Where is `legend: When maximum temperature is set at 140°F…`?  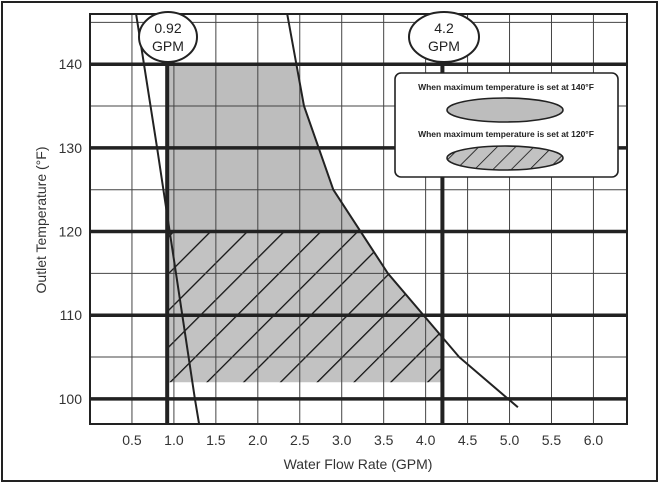 legend: When maximum temperature is set at 140°F… is located at coordinates (506, 125).